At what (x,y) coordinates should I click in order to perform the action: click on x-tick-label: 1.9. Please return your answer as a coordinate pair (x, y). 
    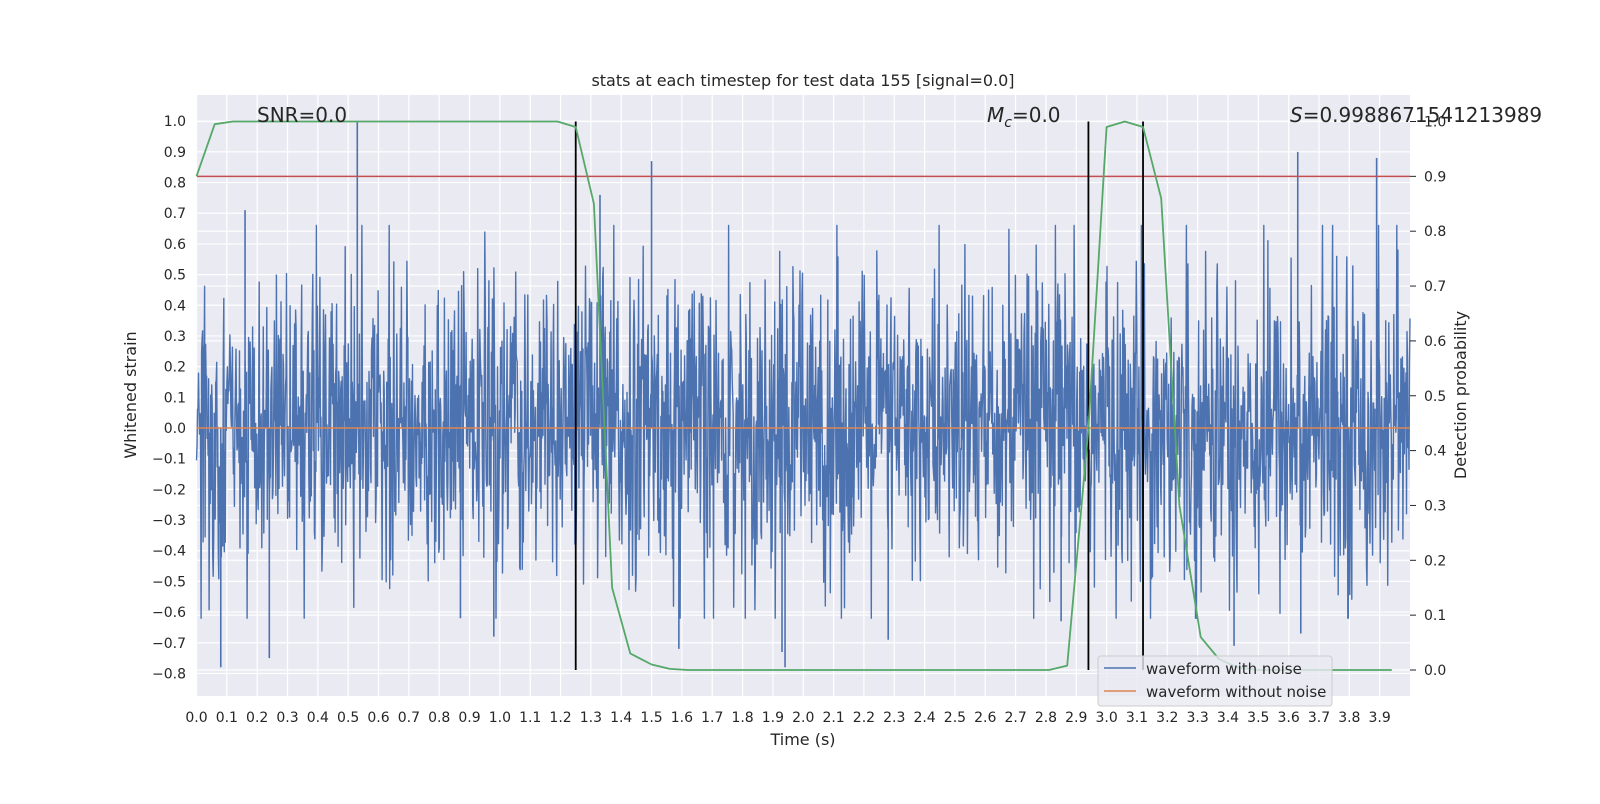
    Looking at the image, I should click on (773, 718).